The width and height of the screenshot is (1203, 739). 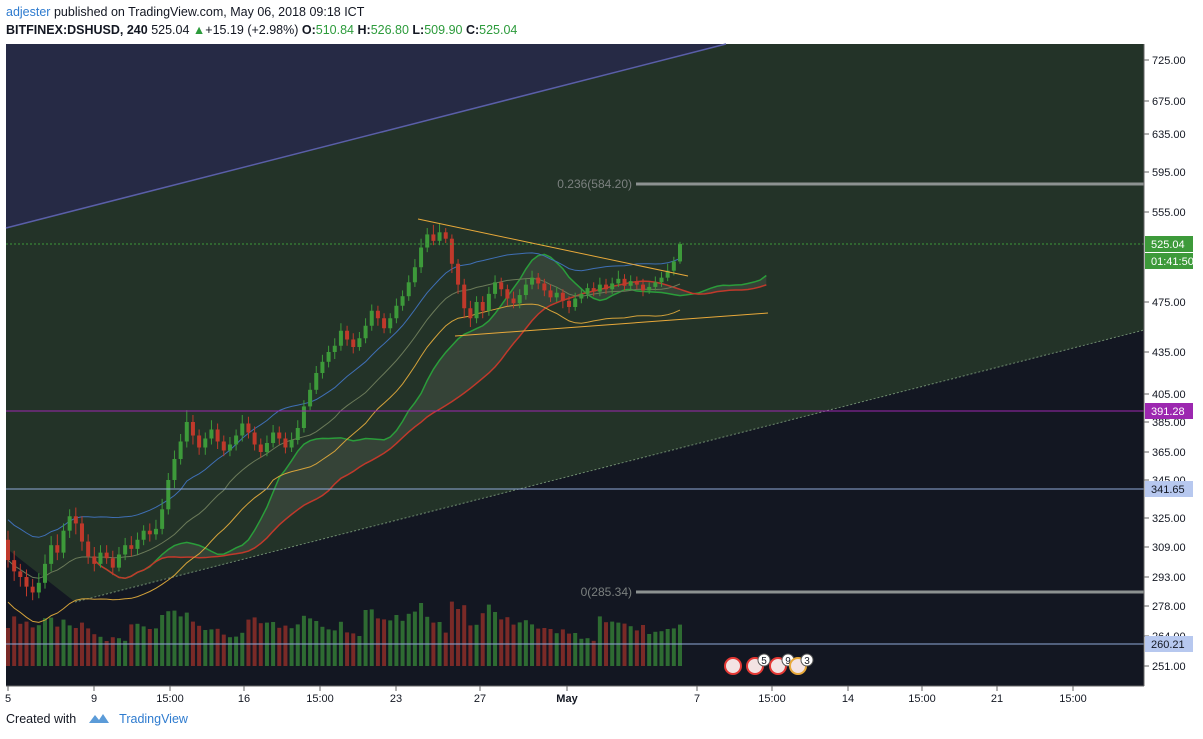 I want to click on event-markers: 5 9 3, so click(x=769, y=664).